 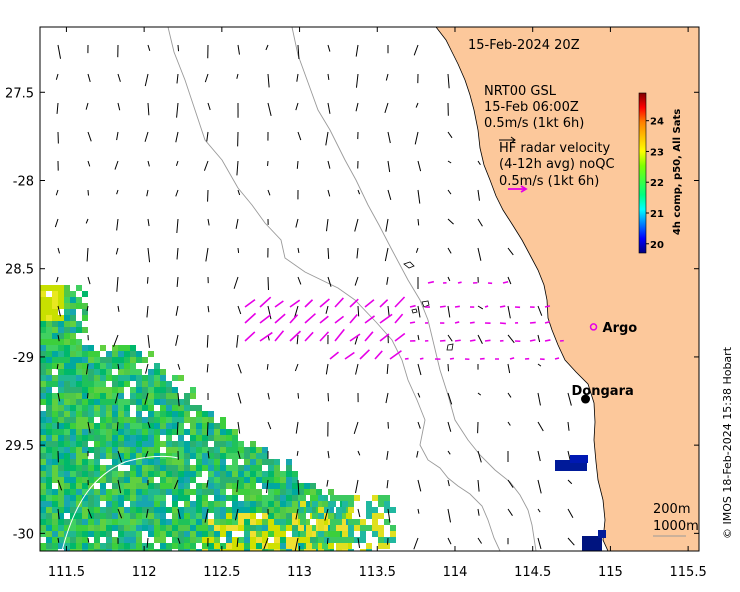 I want to click on timestamp-label: 15-Feb-2024 20Z, so click(x=524, y=45).